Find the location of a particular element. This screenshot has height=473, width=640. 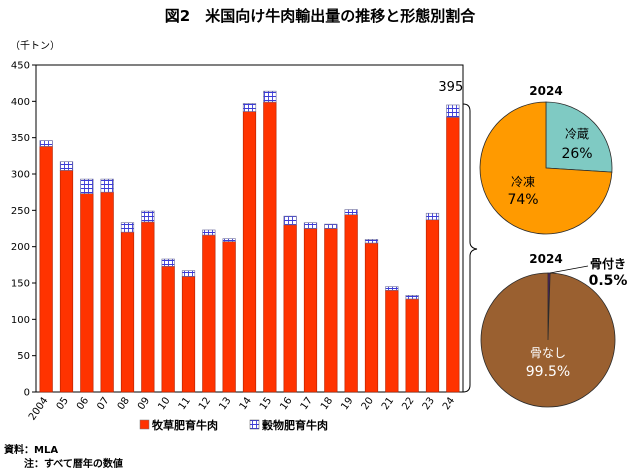

footnote: 注：すべて暦年の数値 is located at coordinates (63, 463).